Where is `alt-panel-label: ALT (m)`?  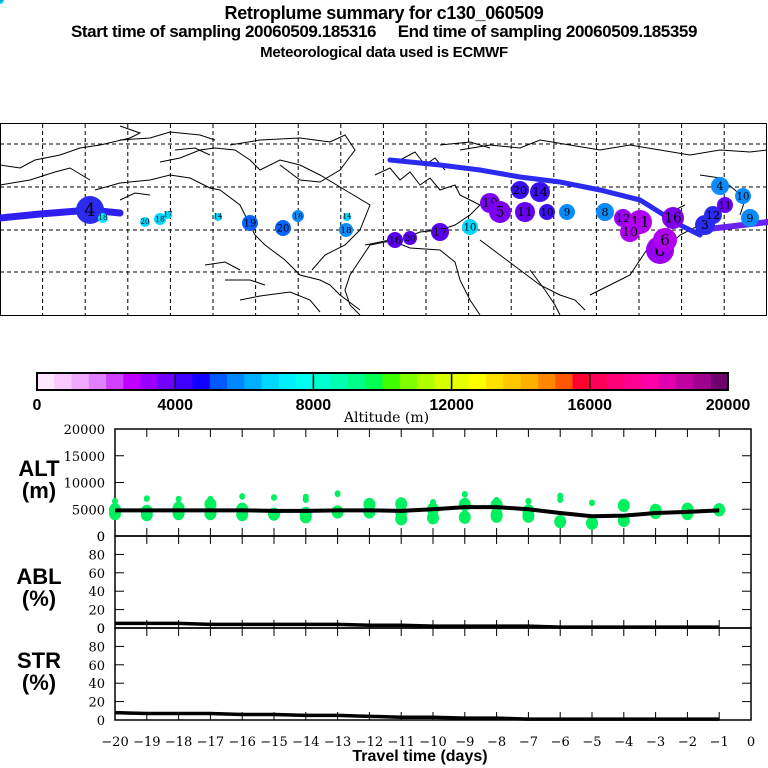
alt-panel-label: ALT (m) is located at coordinates (39, 480).